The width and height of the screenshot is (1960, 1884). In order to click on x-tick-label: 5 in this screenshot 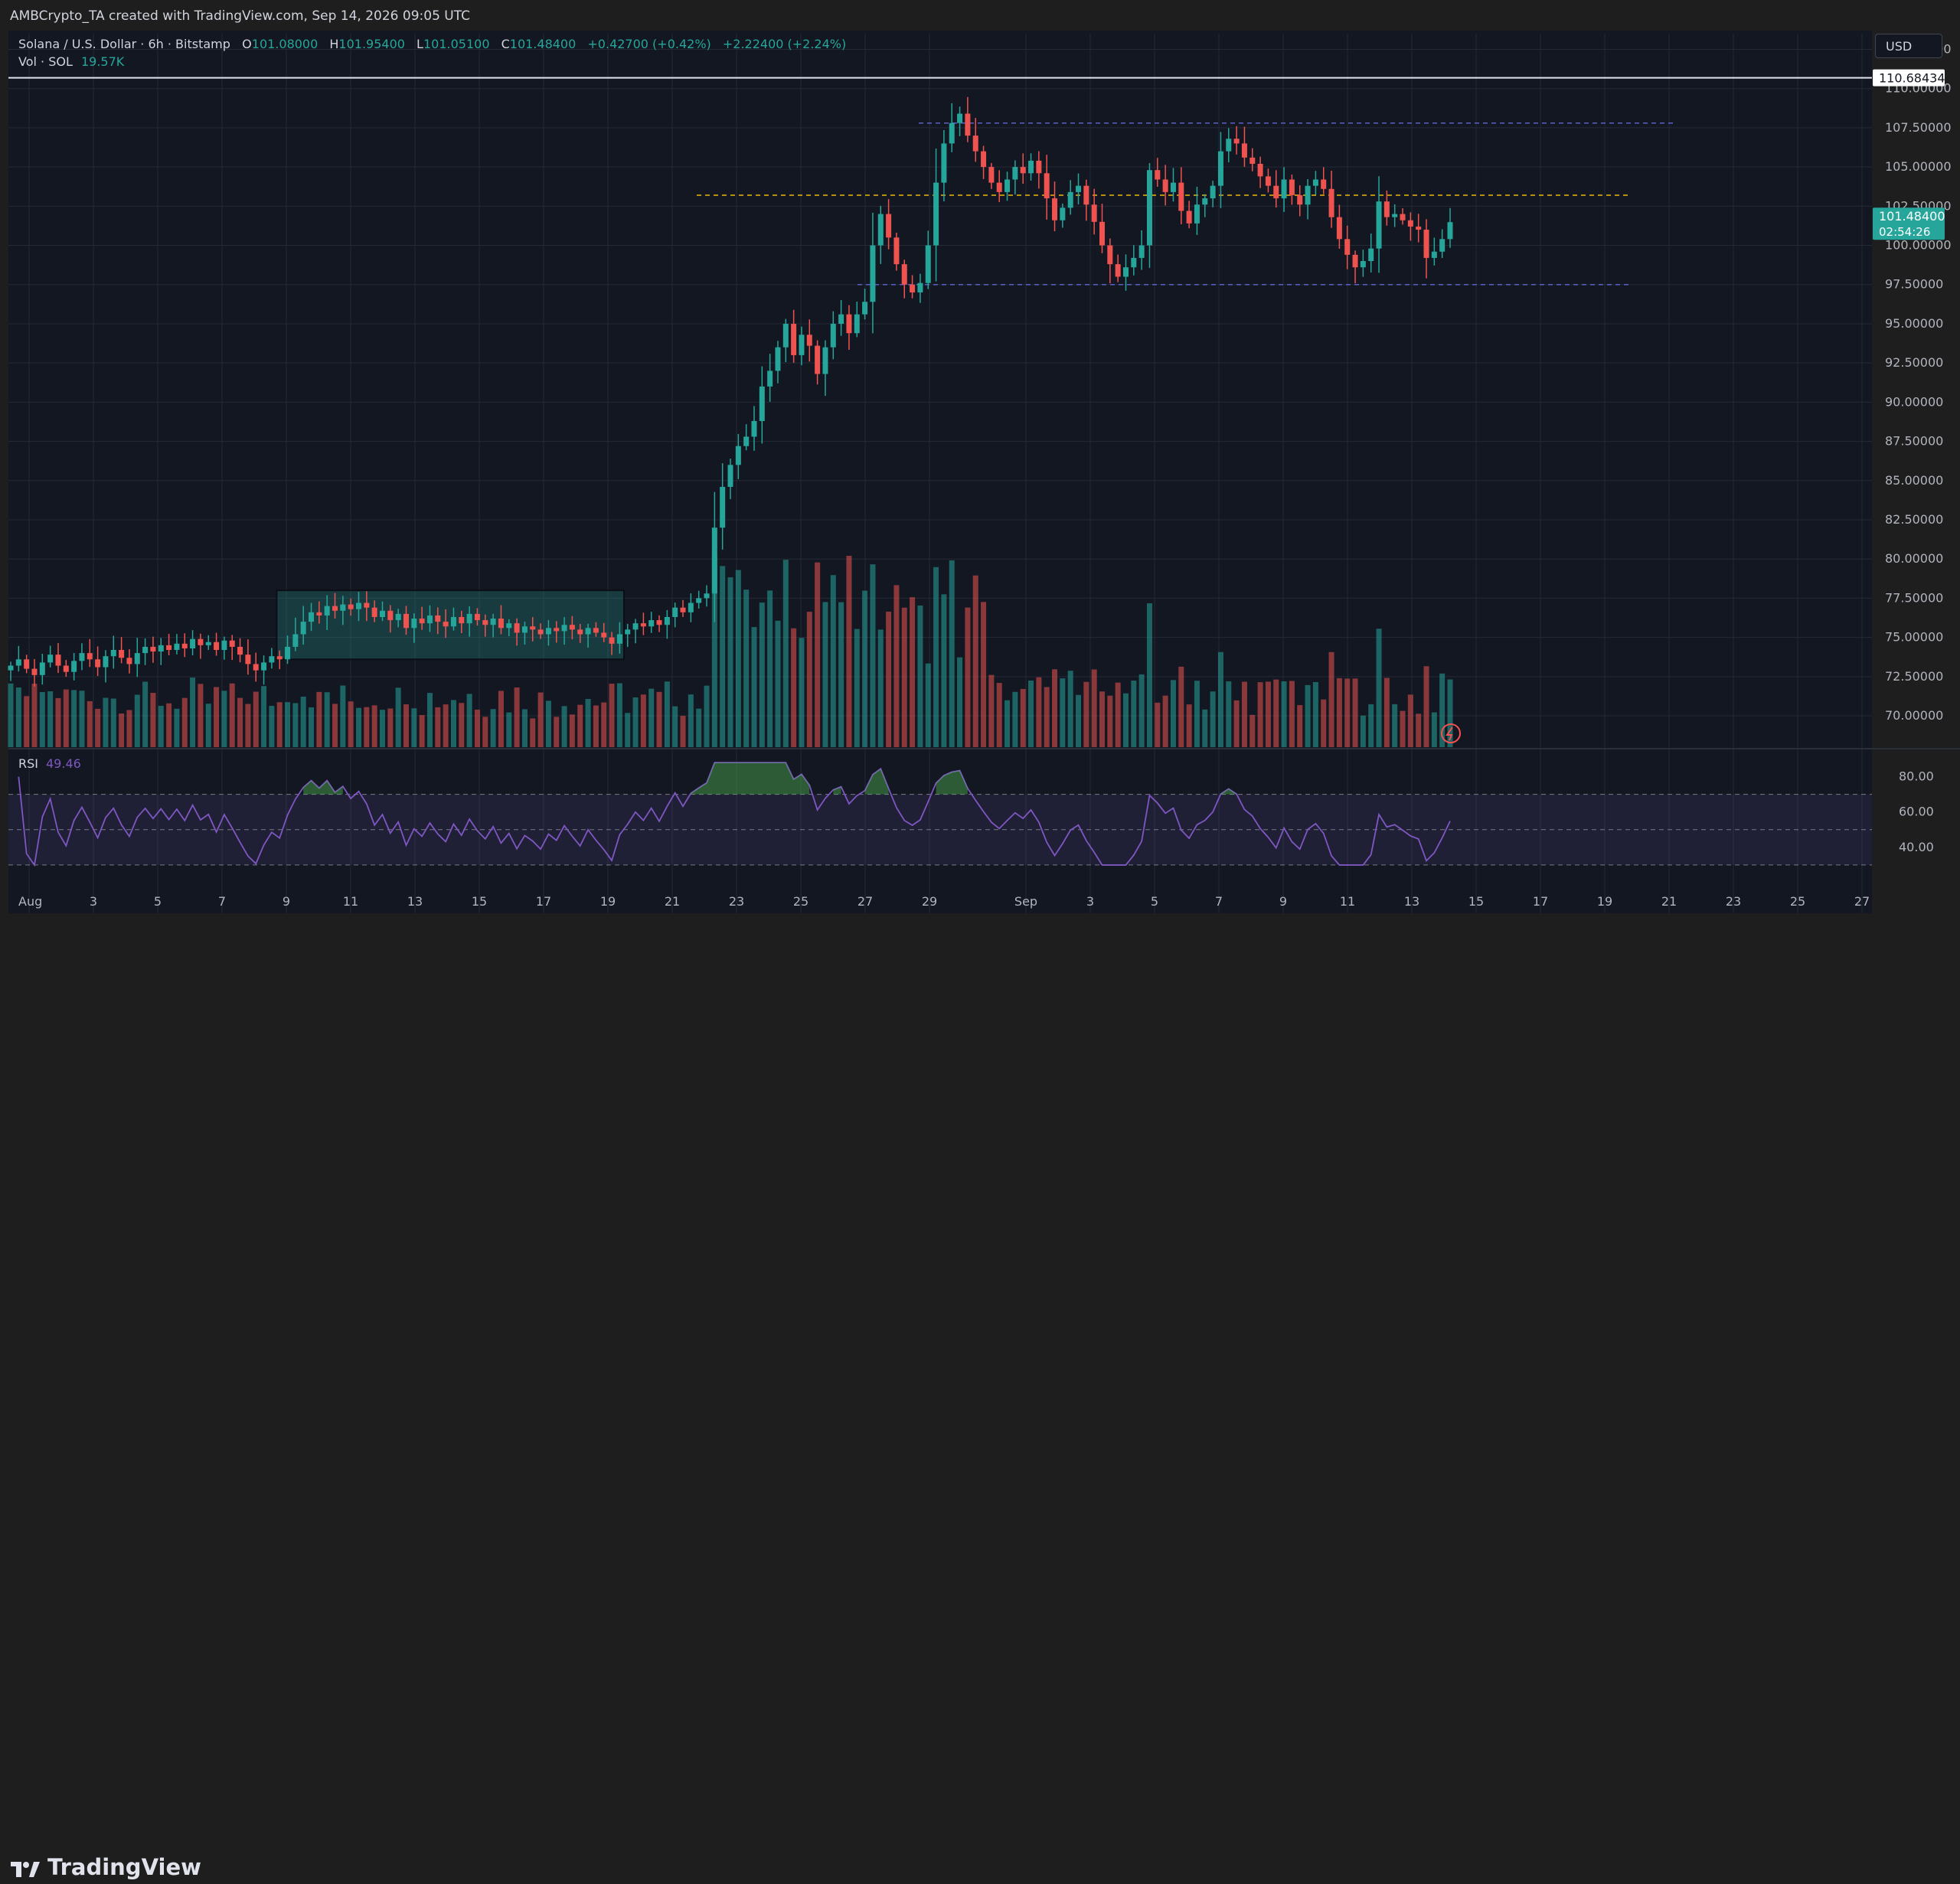, I will do `click(158, 902)`.